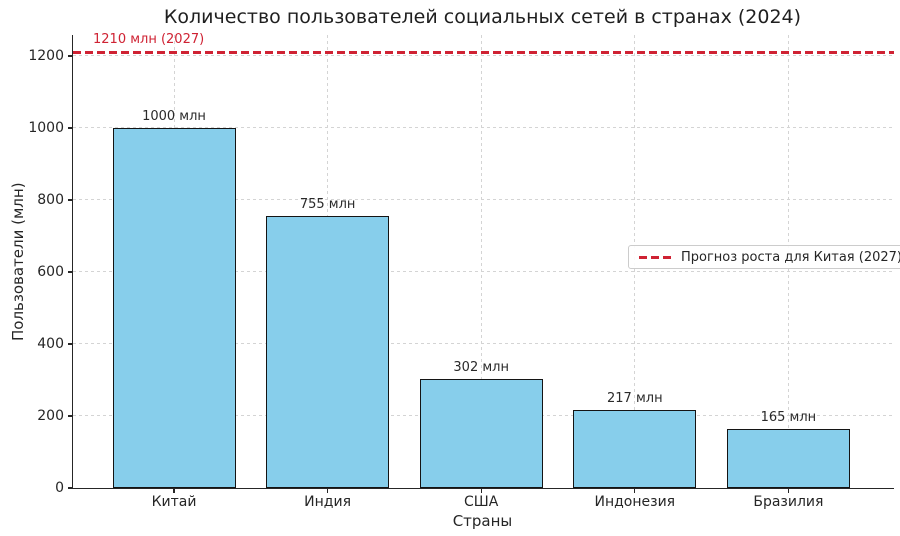 The height and width of the screenshot is (536, 900). I want to click on x-tick-label: Индонезия, so click(635, 502).